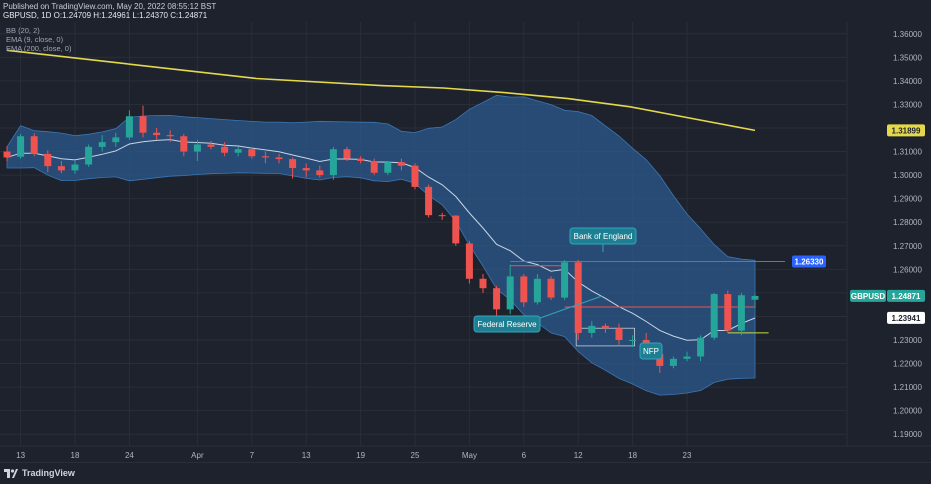 The height and width of the screenshot is (484, 931). What do you see at coordinates (907, 34) in the screenshot?
I see `price-tick-label: 1.36000` at bounding box center [907, 34].